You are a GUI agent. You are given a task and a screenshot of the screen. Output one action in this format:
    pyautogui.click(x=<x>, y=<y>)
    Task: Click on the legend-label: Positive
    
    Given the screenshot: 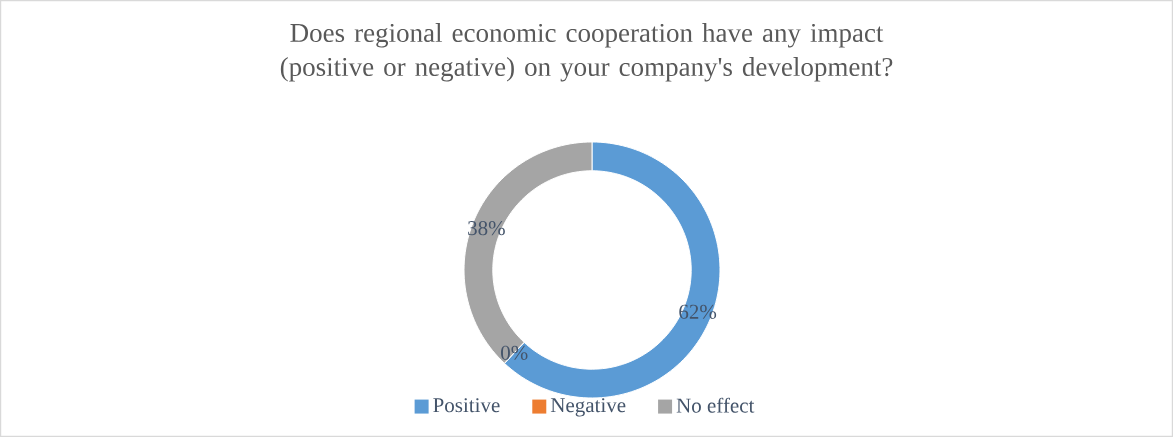 What is the action you would take?
    pyautogui.click(x=466, y=405)
    